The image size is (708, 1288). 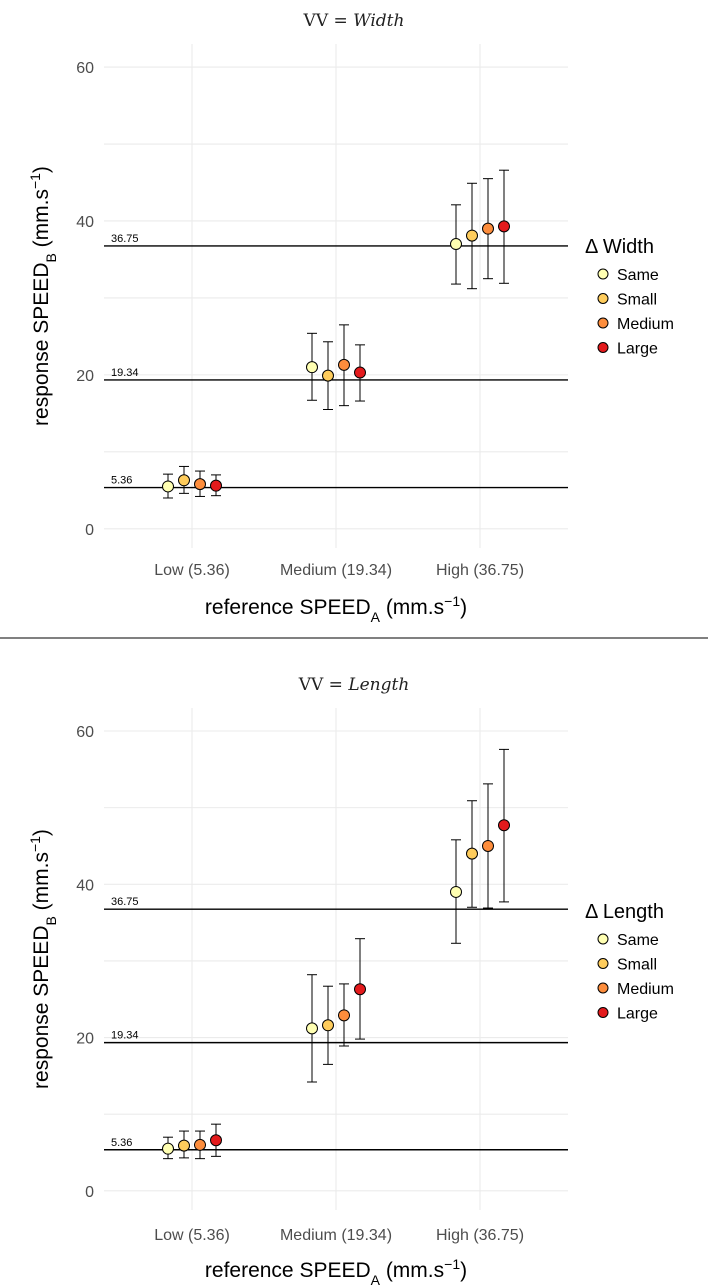 I want to click on legend: Δ Width Same Small Medium Large, so click(x=629, y=297).